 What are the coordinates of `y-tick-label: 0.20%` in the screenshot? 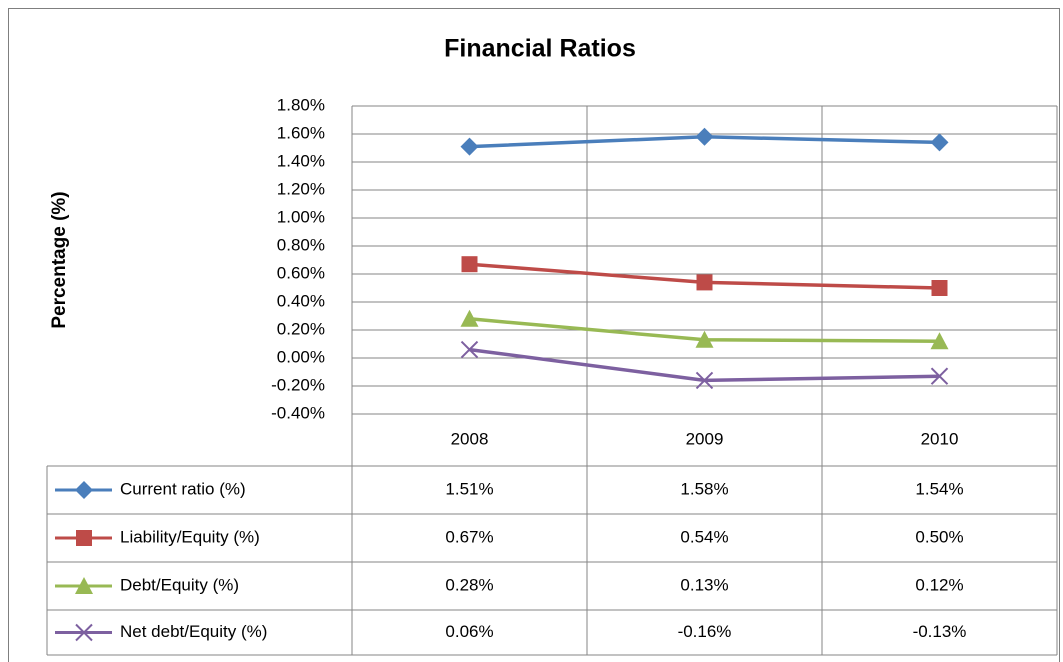 It's located at (301, 328).